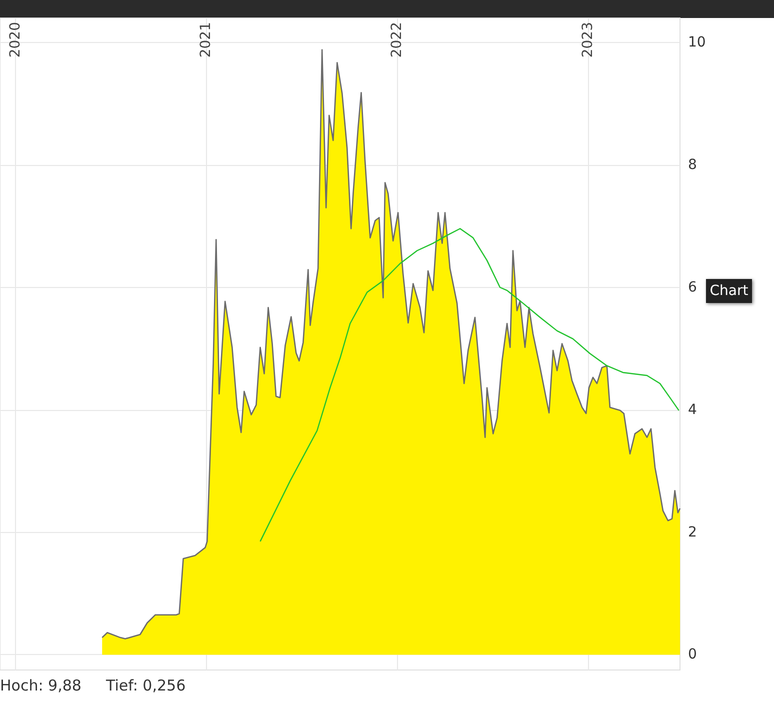  What do you see at coordinates (15, 40) in the screenshot?
I see `x-tick-label: 2020` at bounding box center [15, 40].